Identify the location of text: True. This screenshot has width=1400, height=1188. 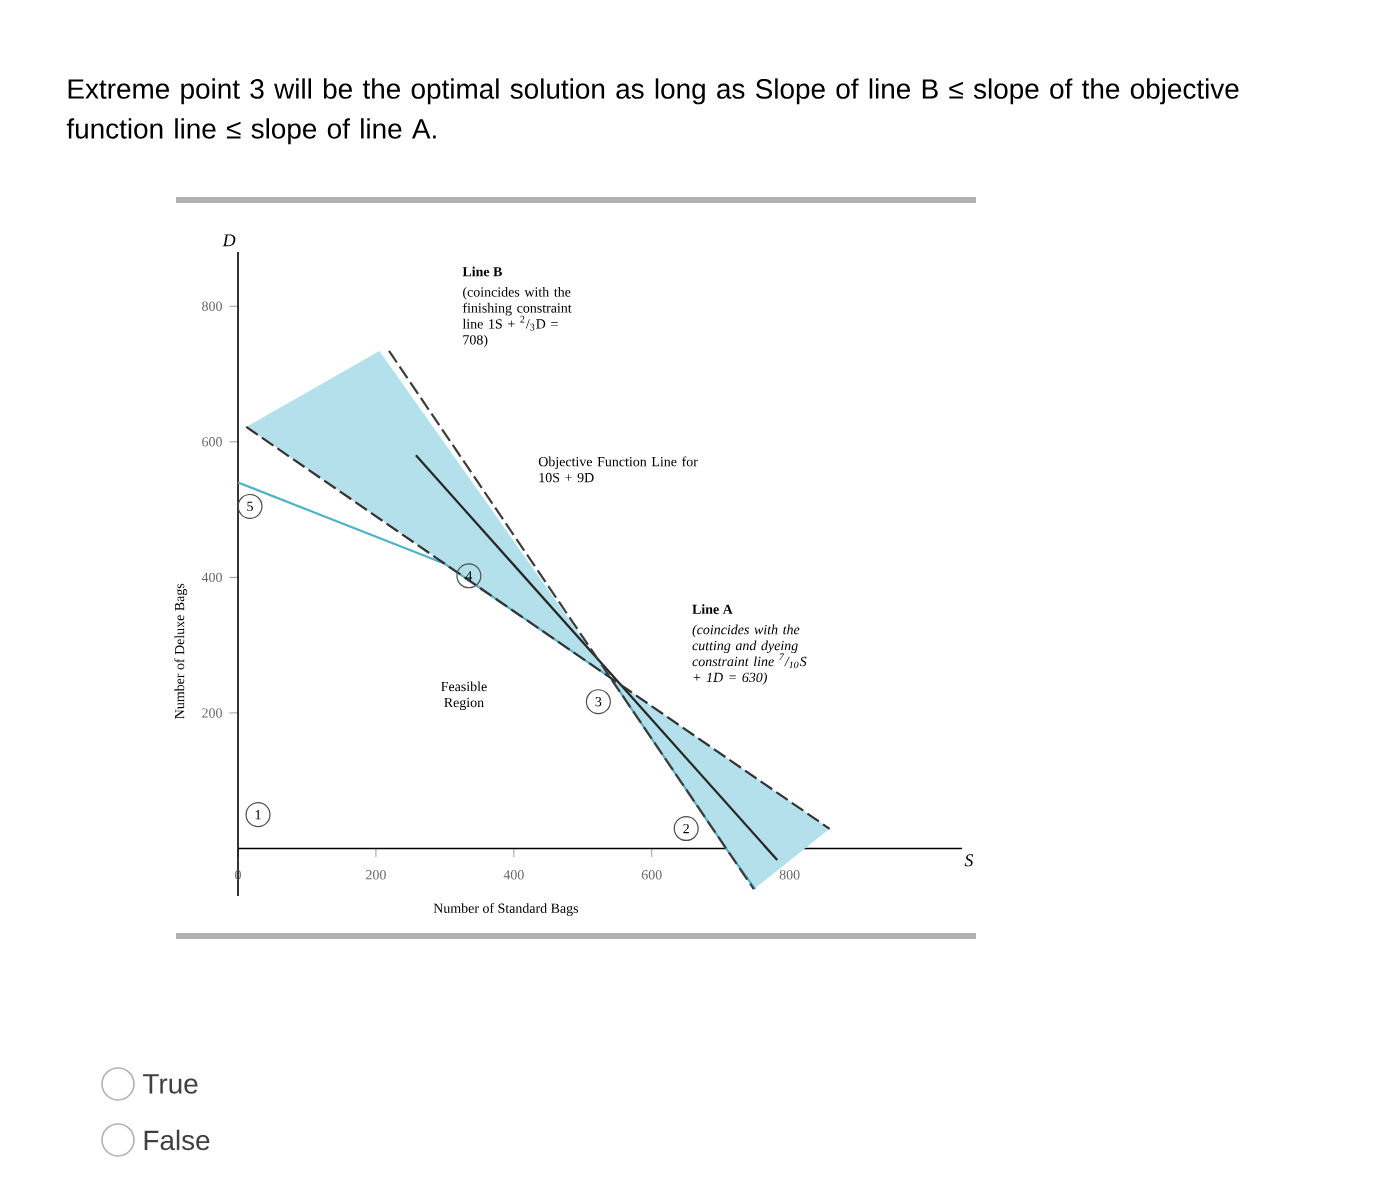
(170, 1084).